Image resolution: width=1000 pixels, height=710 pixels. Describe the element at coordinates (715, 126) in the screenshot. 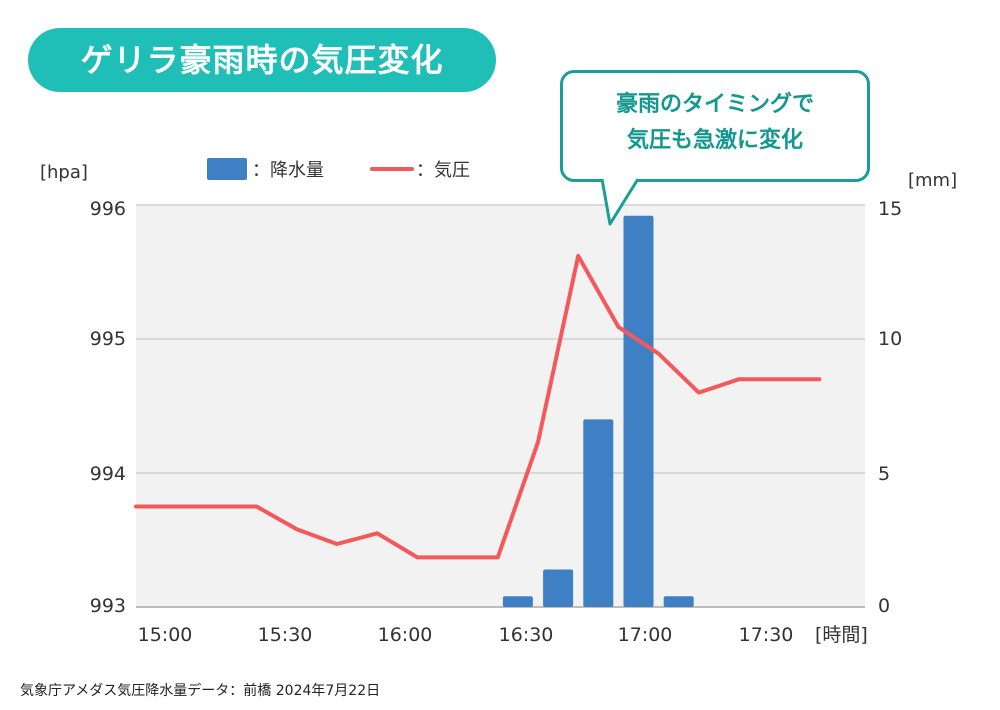

I see `callout-box: 豪雨のタイミングで 気圧も急激に変化` at that location.